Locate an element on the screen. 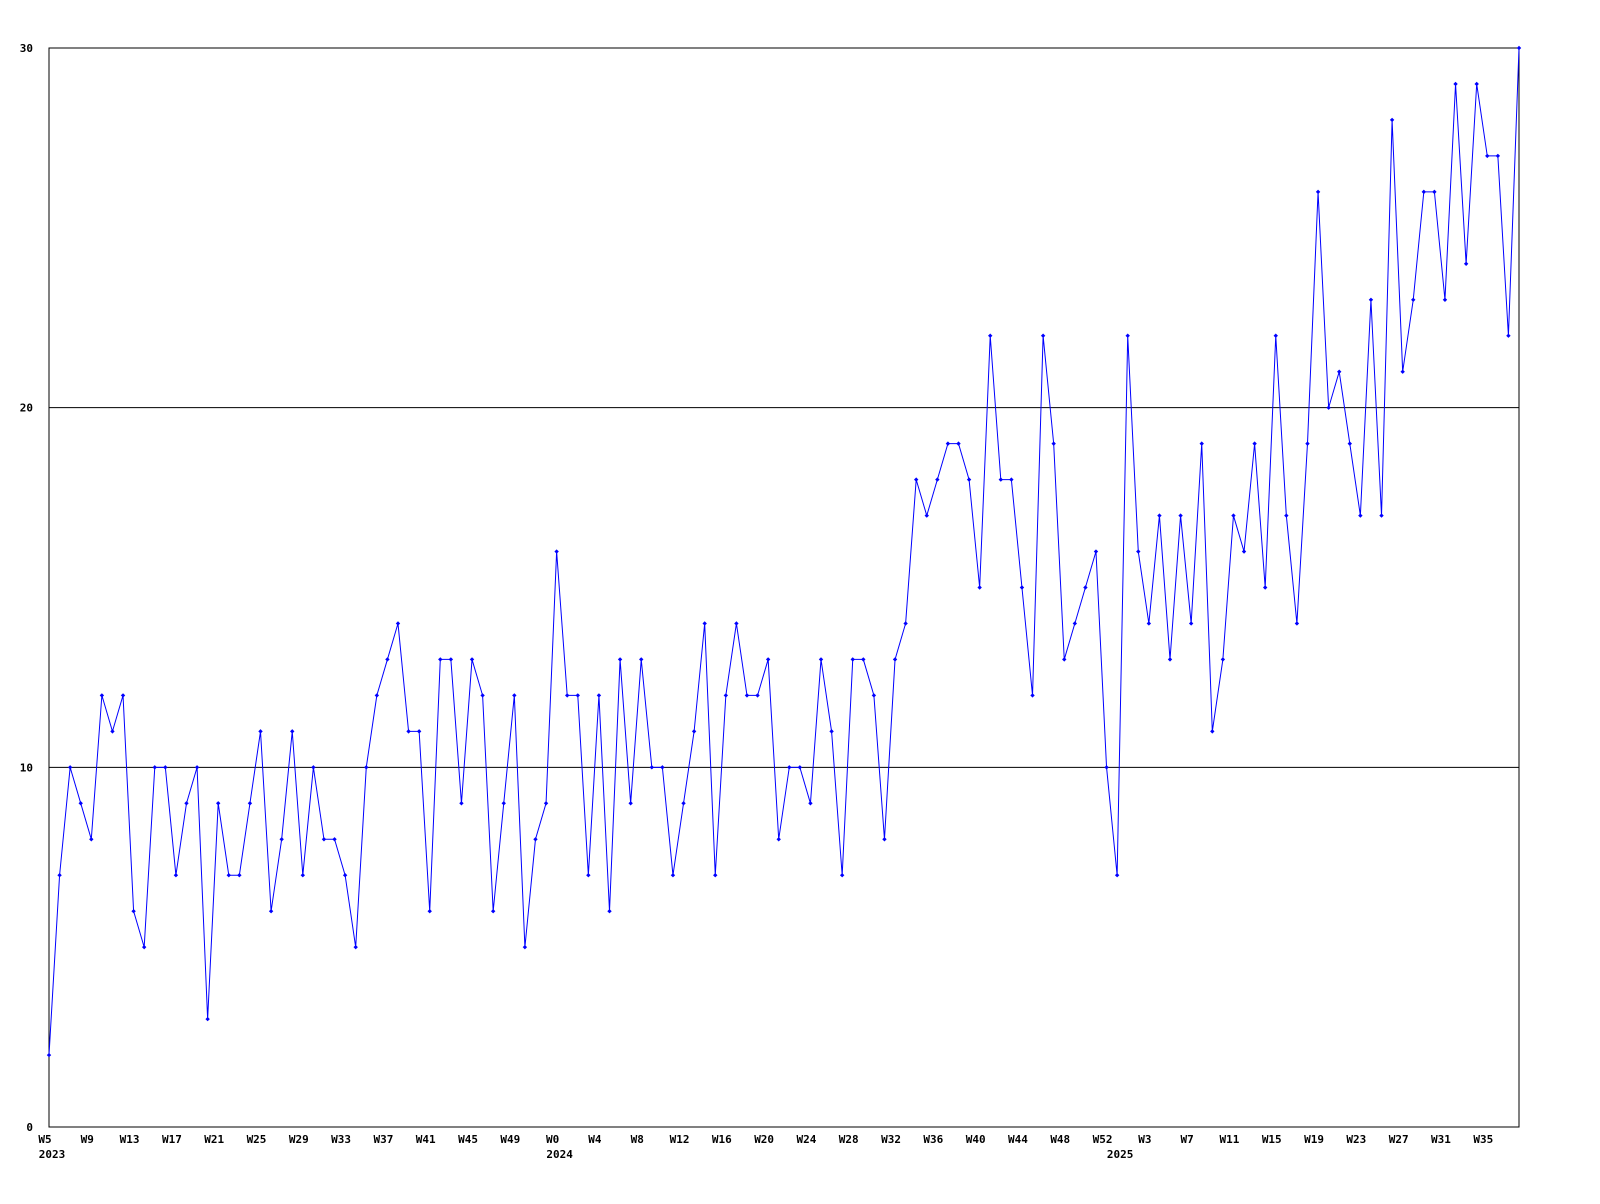 This screenshot has height=1204, width=1600. x-tick-label: W25 is located at coordinates (257, 1139).